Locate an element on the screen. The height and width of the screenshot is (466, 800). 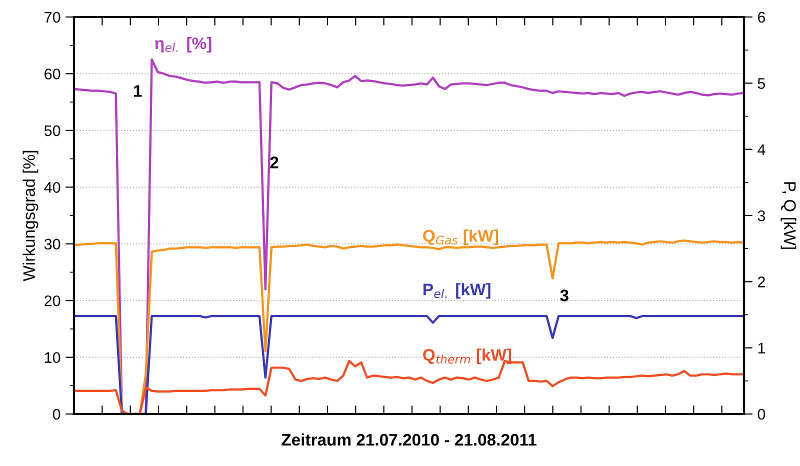
series-label: η$_{el.}$ [%] is located at coordinates (183, 44).